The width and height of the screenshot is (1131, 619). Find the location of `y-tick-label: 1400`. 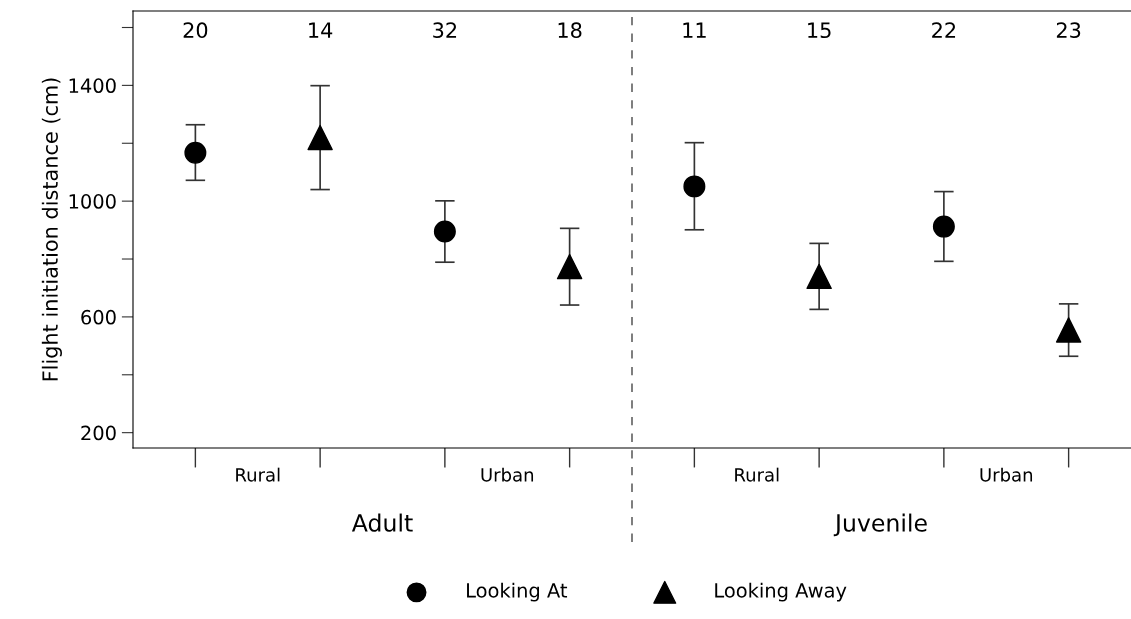

y-tick-label: 1400 is located at coordinates (92, 86).